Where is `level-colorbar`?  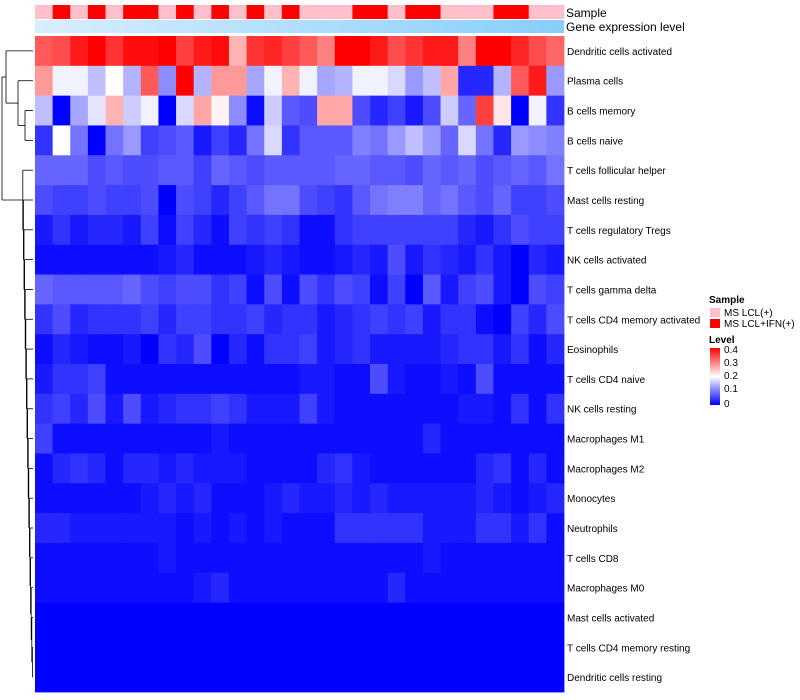 level-colorbar is located at coordinates (715, 376).